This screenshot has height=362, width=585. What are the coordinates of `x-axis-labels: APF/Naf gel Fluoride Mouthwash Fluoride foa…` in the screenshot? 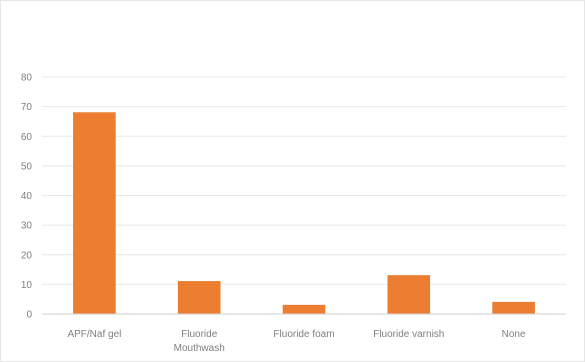 It's located at (296, 341).